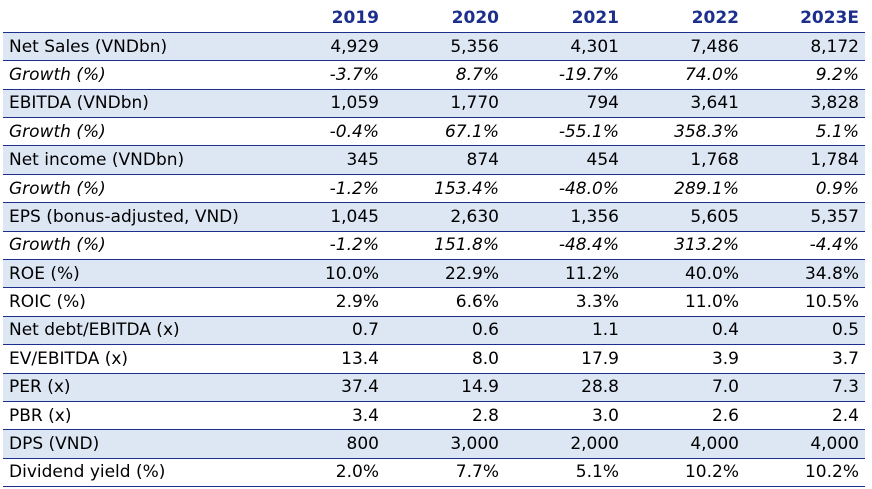 The height and width of the screenshot is (489, 872). I want to click on table-row: Dividend yield (%) 2.0% 7.7% 5.1% 10.2% 10.2%, so click(434, 473).